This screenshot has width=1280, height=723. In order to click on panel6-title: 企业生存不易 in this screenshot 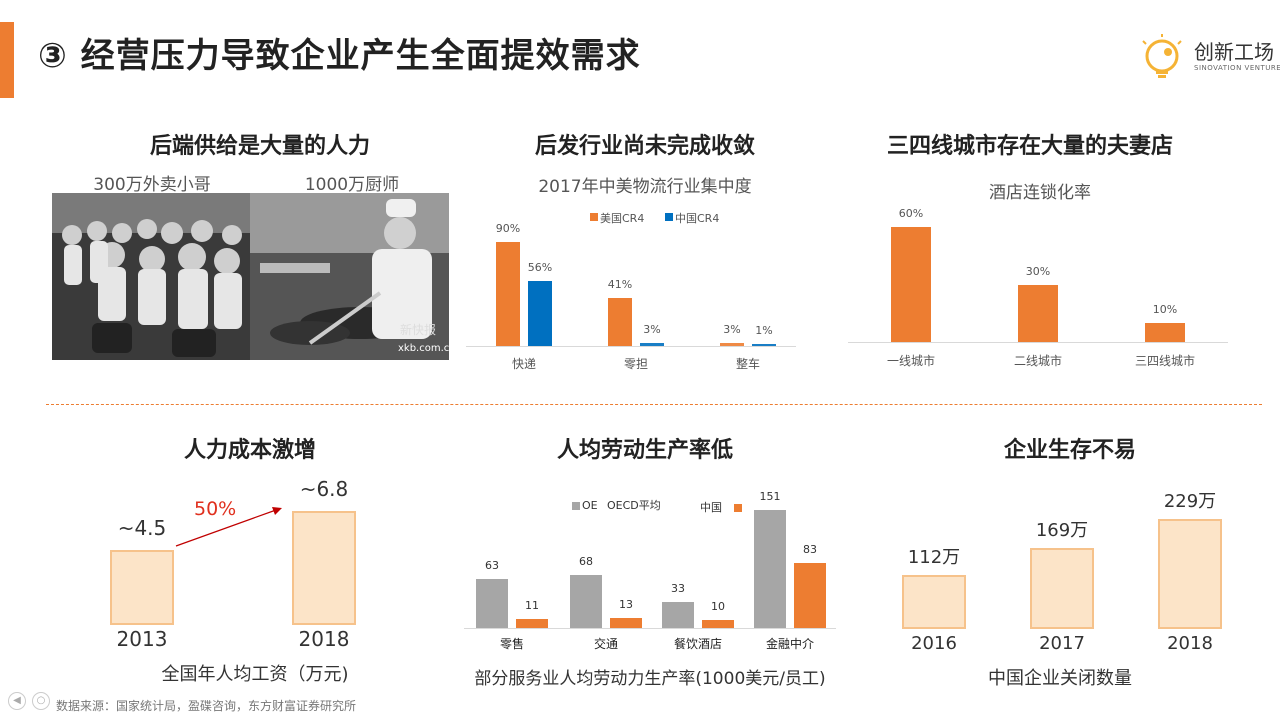, I will do `click(1069, 450)`.